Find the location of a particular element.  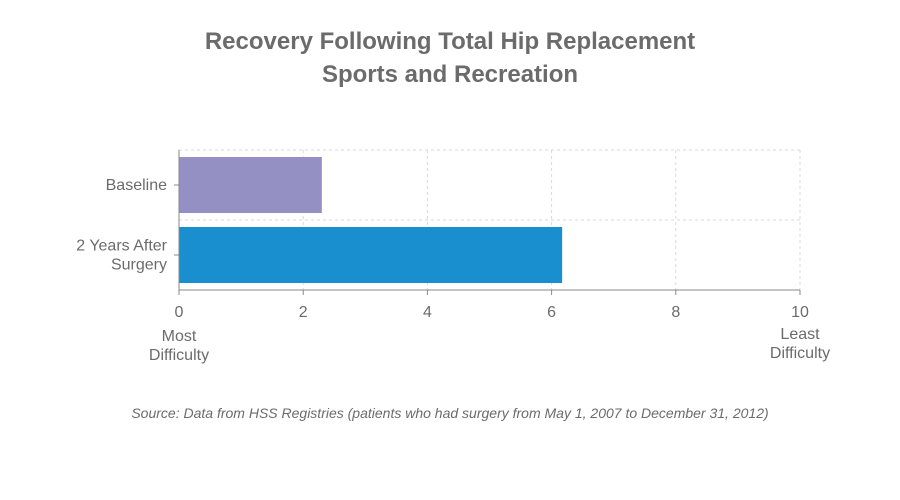

chart-title-line-1: Recovery Following Total Hip Replacement is located at coordinates (450, 41).